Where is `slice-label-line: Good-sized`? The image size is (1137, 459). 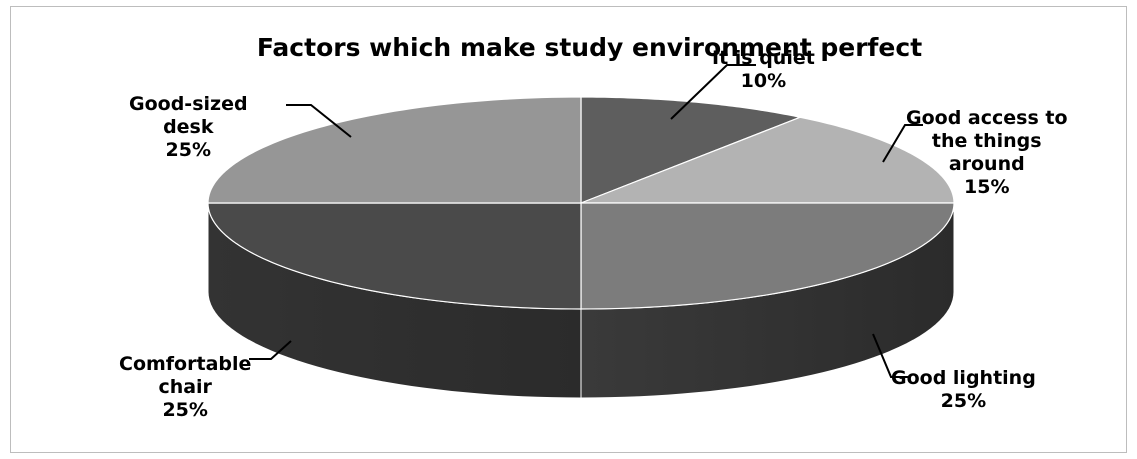 slice-label-line: Good-sized is located at coordinates (188, 104).